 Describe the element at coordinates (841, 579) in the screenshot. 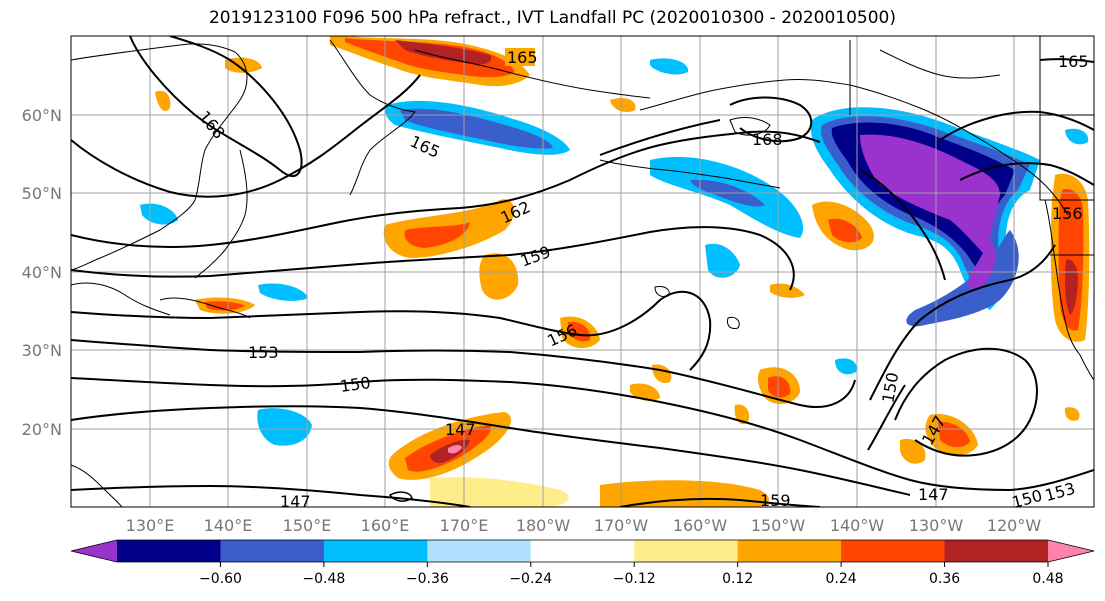

I see `colorbar-tick-label: 0.24` at that location.